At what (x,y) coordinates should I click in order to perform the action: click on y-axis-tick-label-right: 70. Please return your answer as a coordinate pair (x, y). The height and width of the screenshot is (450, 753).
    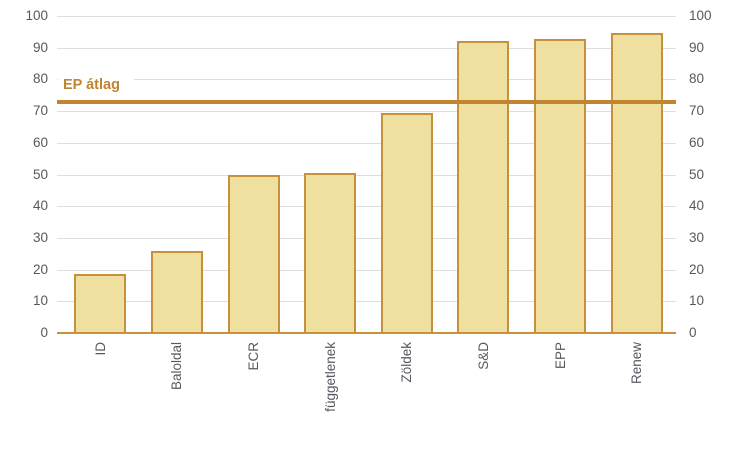
    Looking at the image, I should click on (697, 111).